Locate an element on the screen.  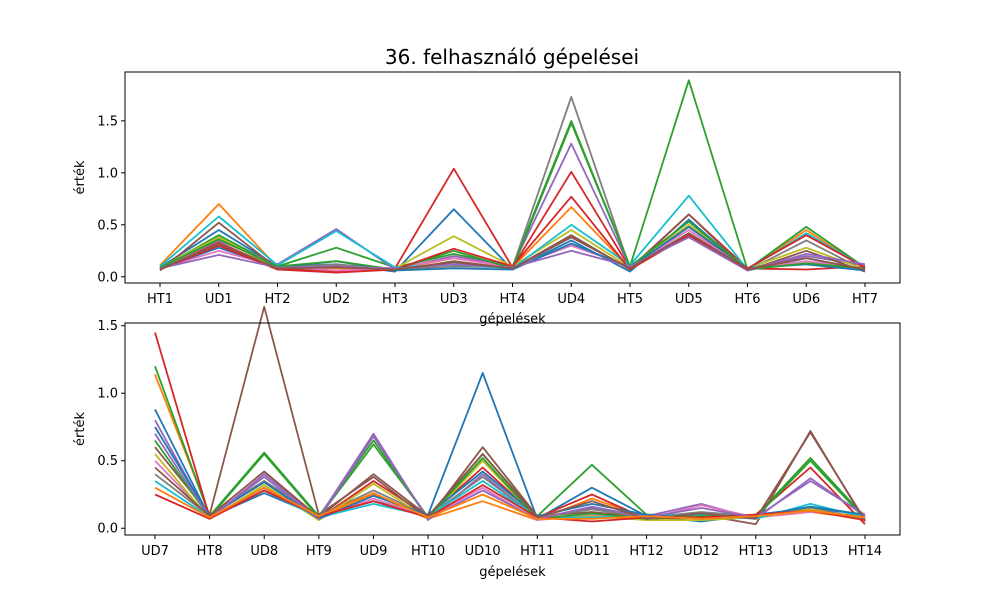
x-tick-label: HT2 is located at coordinates (278, 299).